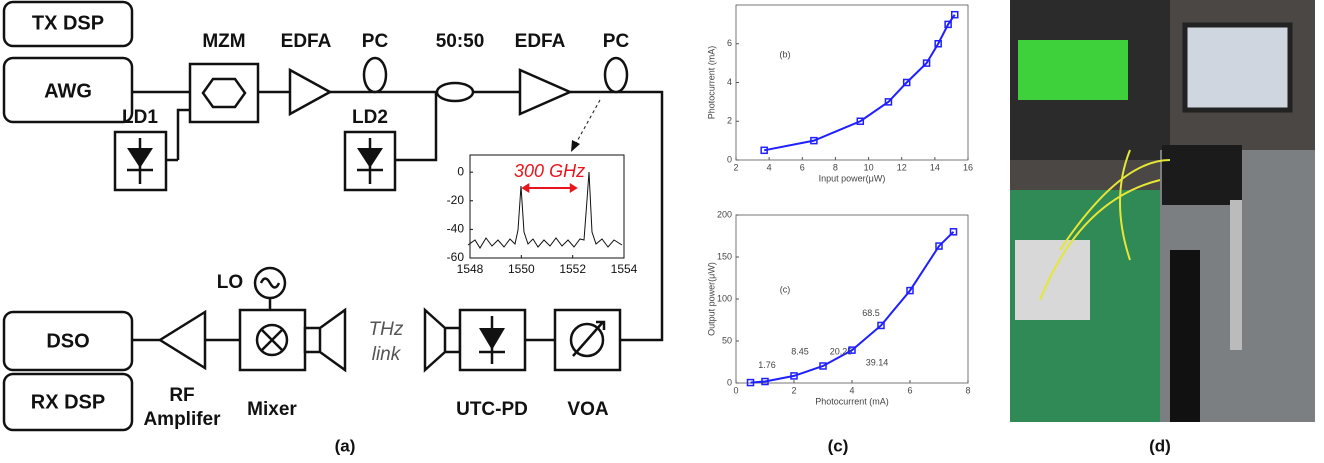 The width and height of the screenshot is (1324, 463). Describe the element at coordinates (1202, 175) in the screenshot. I see `mount` at that location.